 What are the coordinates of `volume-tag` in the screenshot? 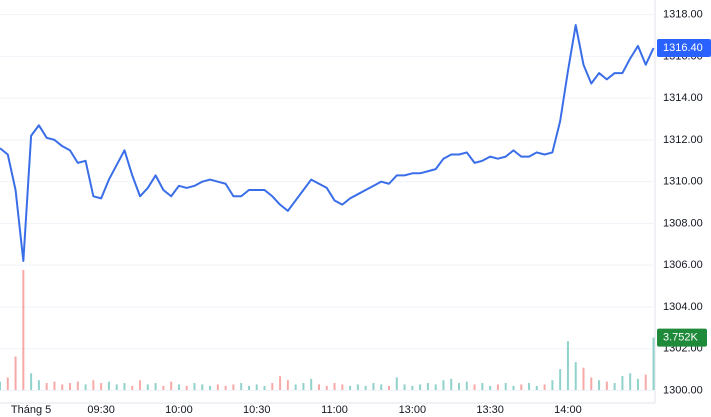 It's located at (682, 337).